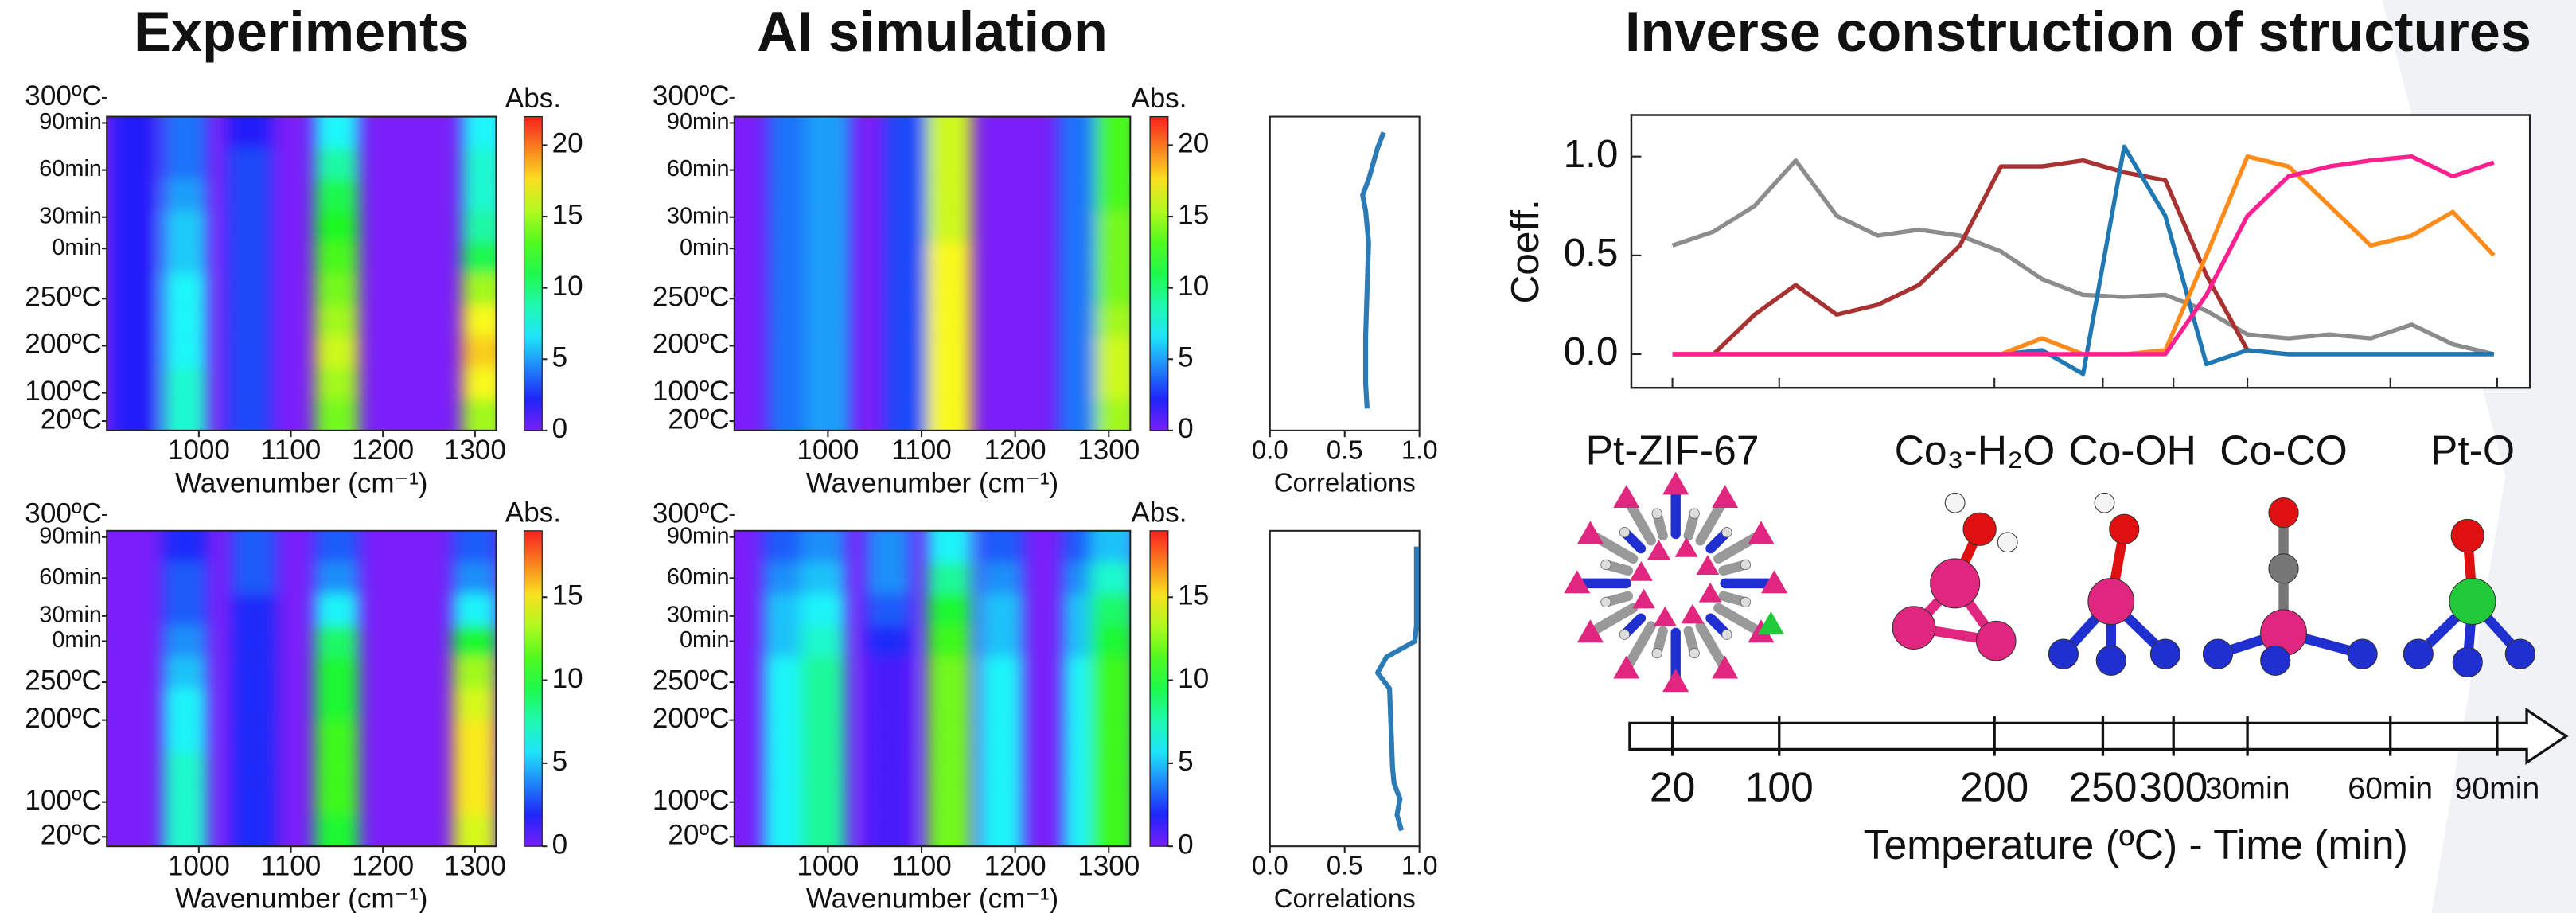 This screenshot has width=2576, height=913. What do you see at coordinates (2102, 787) in the screenshot?
I see `timeline-label: 250` at bounding box center [2102, 787].